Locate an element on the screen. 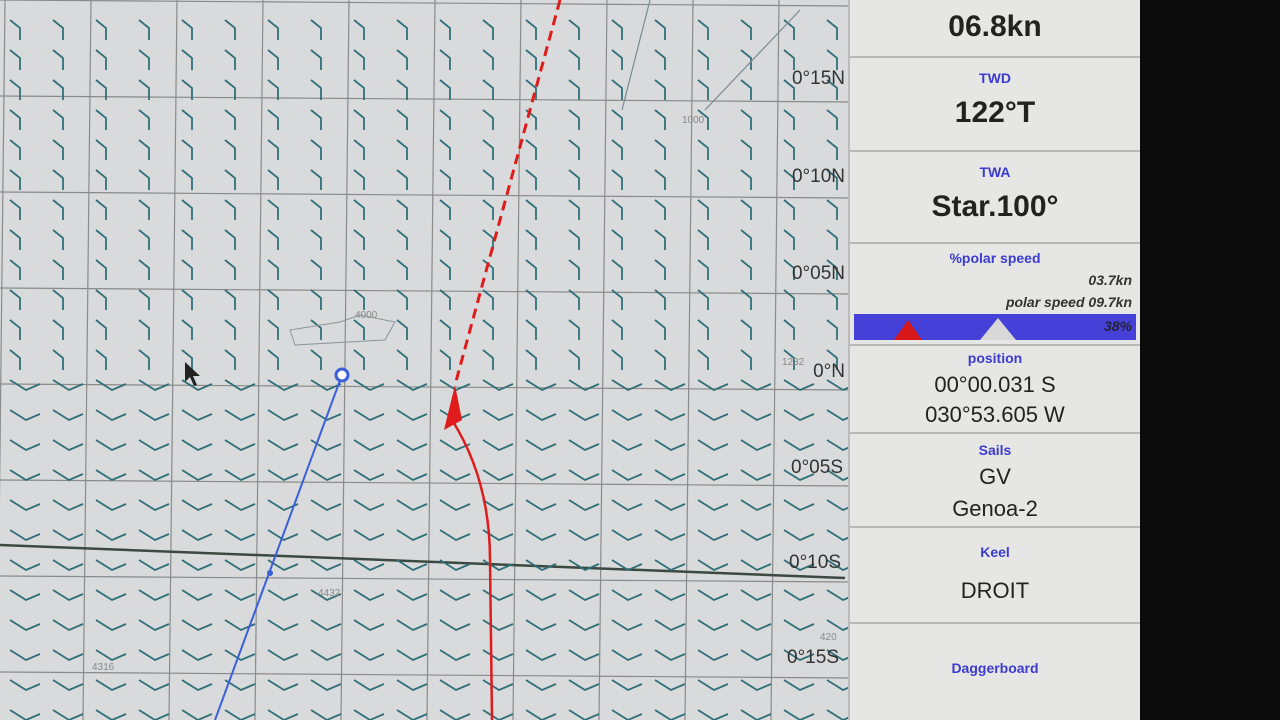  boat-speed: 06.8kn is located at coordinates (995, 26).